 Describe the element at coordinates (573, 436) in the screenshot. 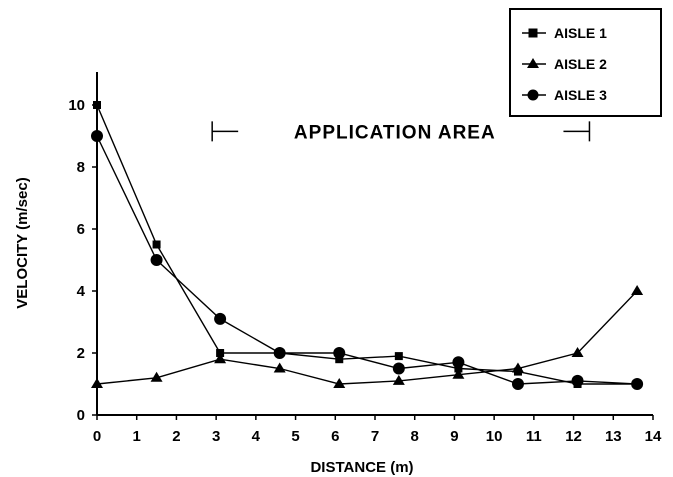

I see `x-tick-label: 12` at that location.